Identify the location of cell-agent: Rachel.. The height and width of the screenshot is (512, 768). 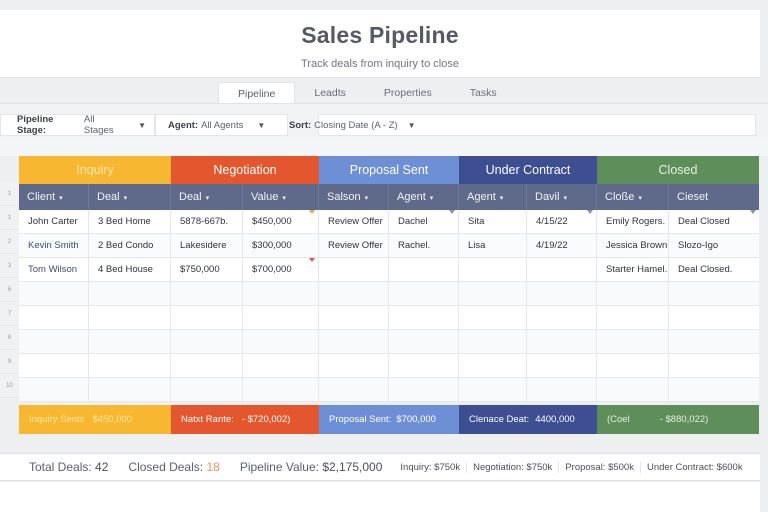
(424, 245).